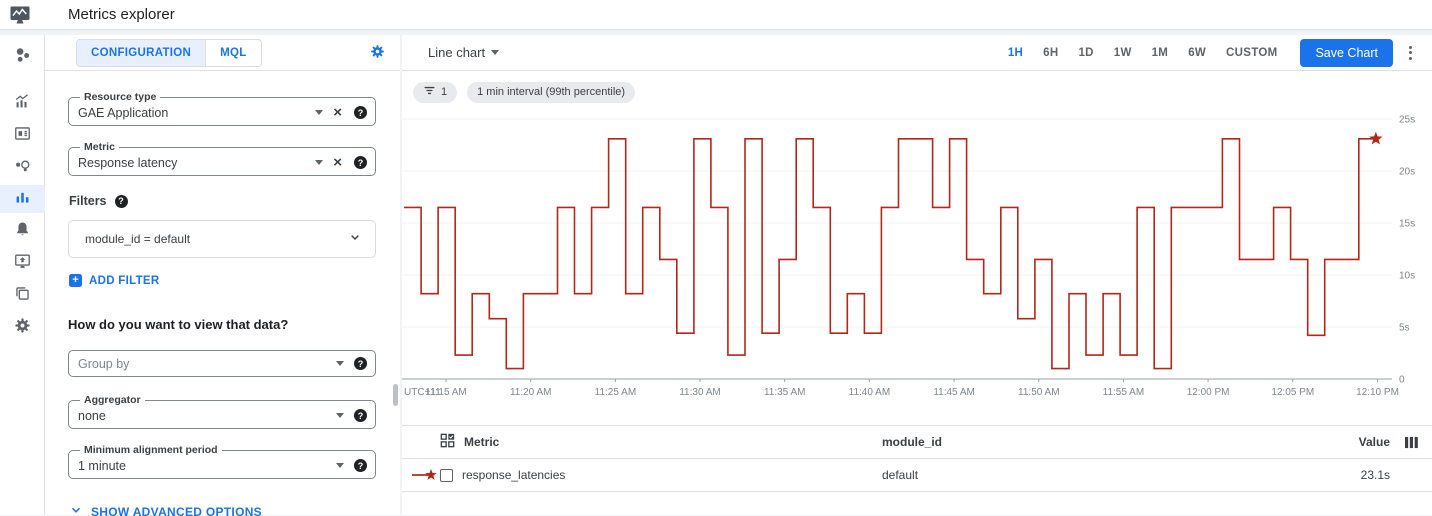  I want to click on uptime-monitor-icon, so click(22, 263).